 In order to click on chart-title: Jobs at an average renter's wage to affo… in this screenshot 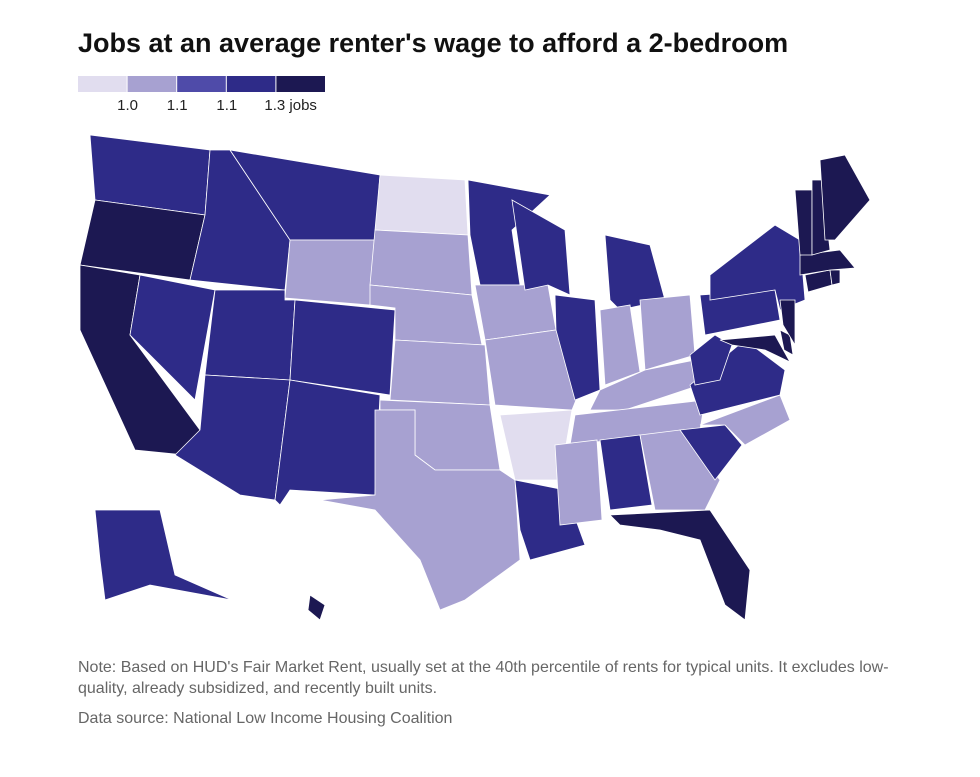, I will do `click(433, 43)`.